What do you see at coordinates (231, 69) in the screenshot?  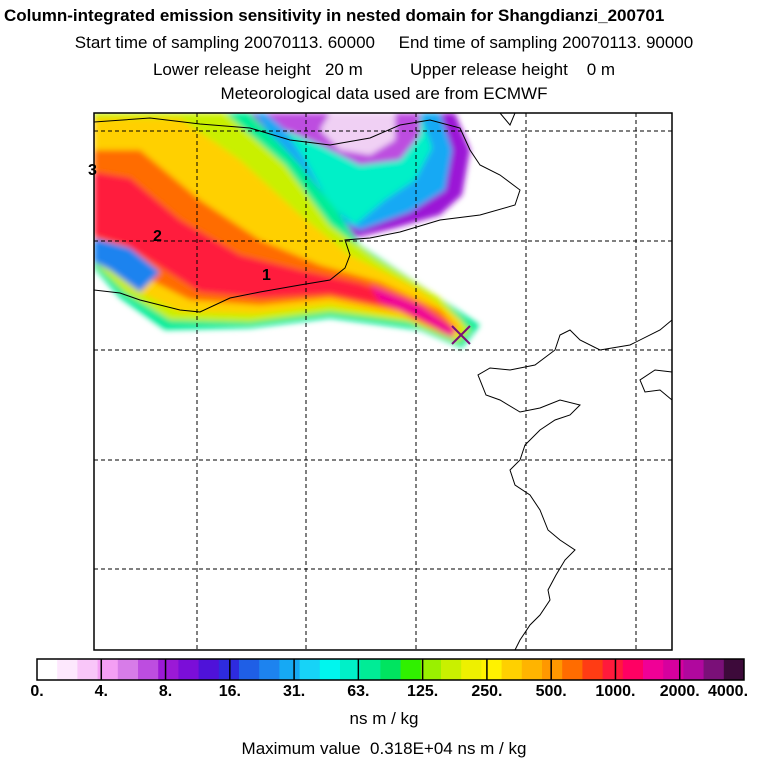 I see `lower-label: Lower release height` at bounding box center [231, 69].